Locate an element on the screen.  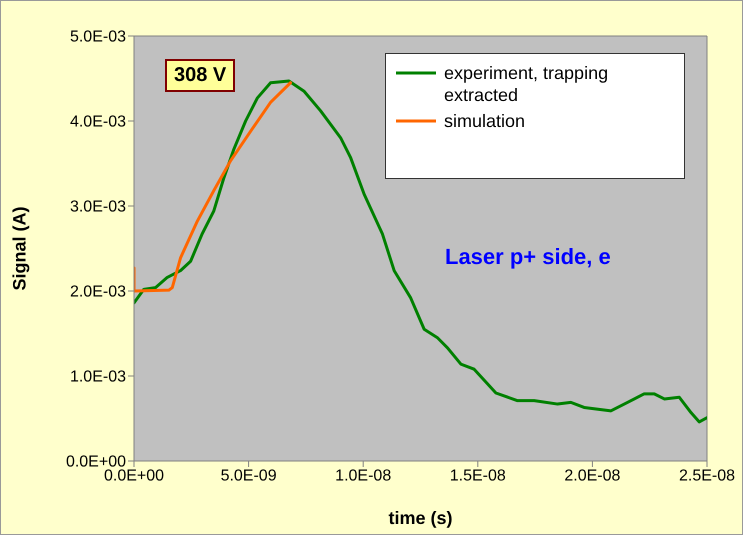
line-series is located at coordinates (213, 186).